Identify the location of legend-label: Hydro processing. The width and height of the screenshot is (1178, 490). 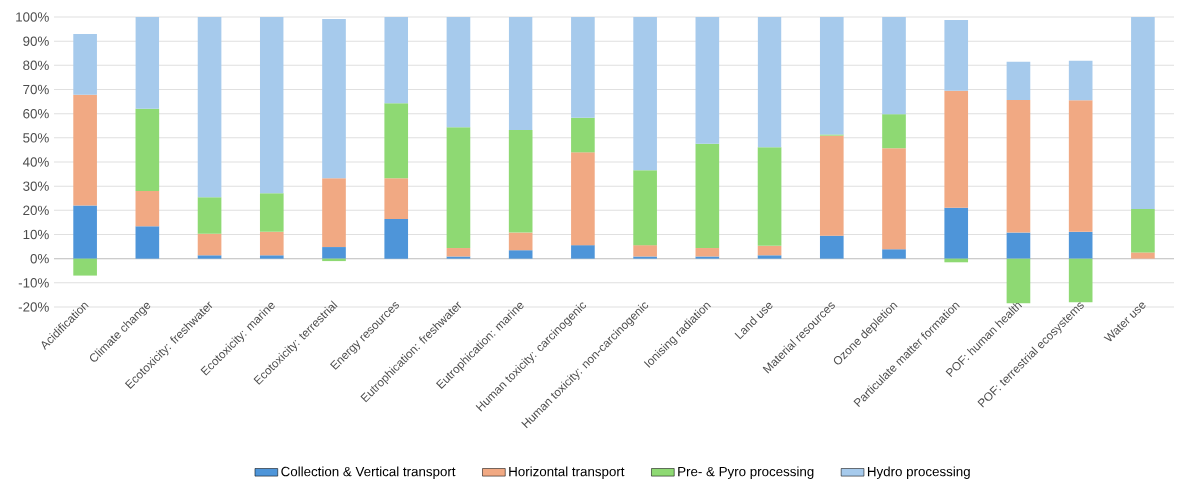
(918, 472).